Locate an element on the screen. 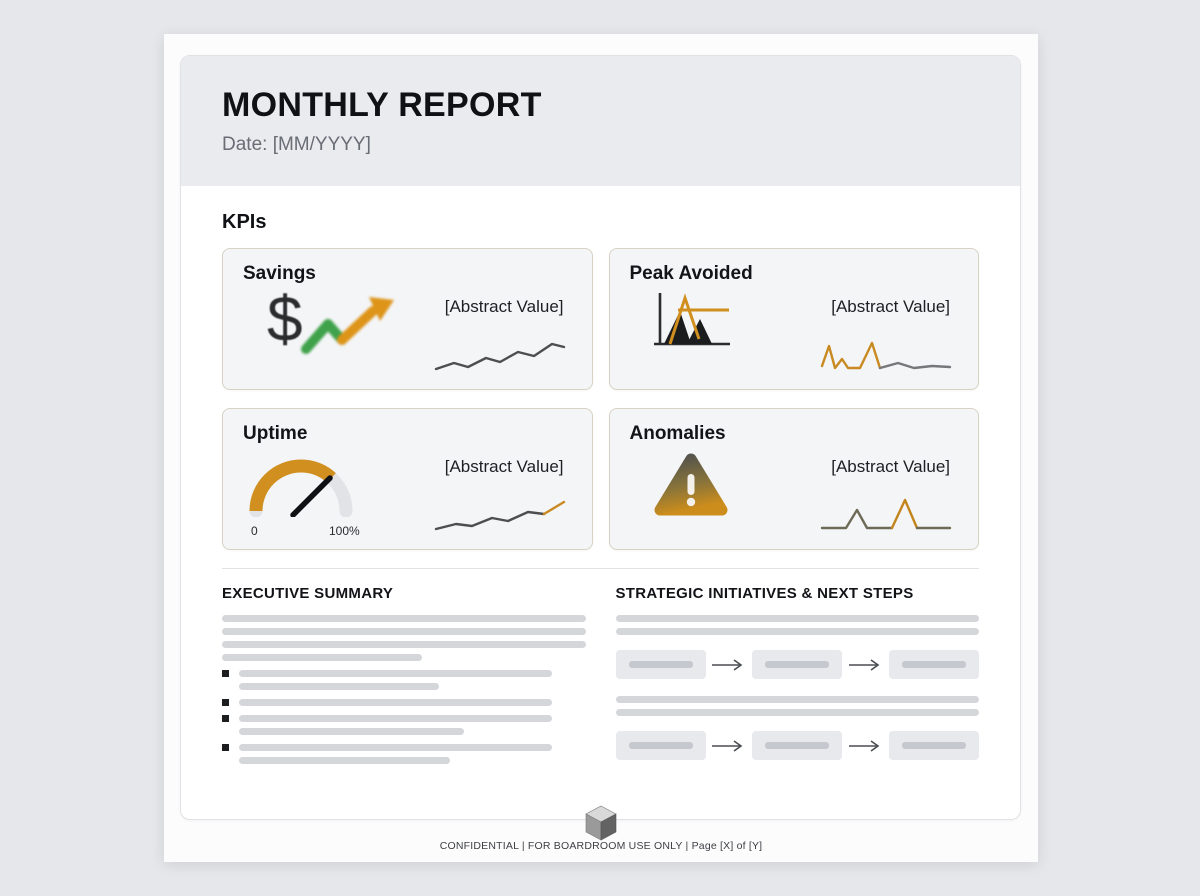  kpi-card-savings: Savings $ [Abstract Value] is located at coordinates (407, 319).